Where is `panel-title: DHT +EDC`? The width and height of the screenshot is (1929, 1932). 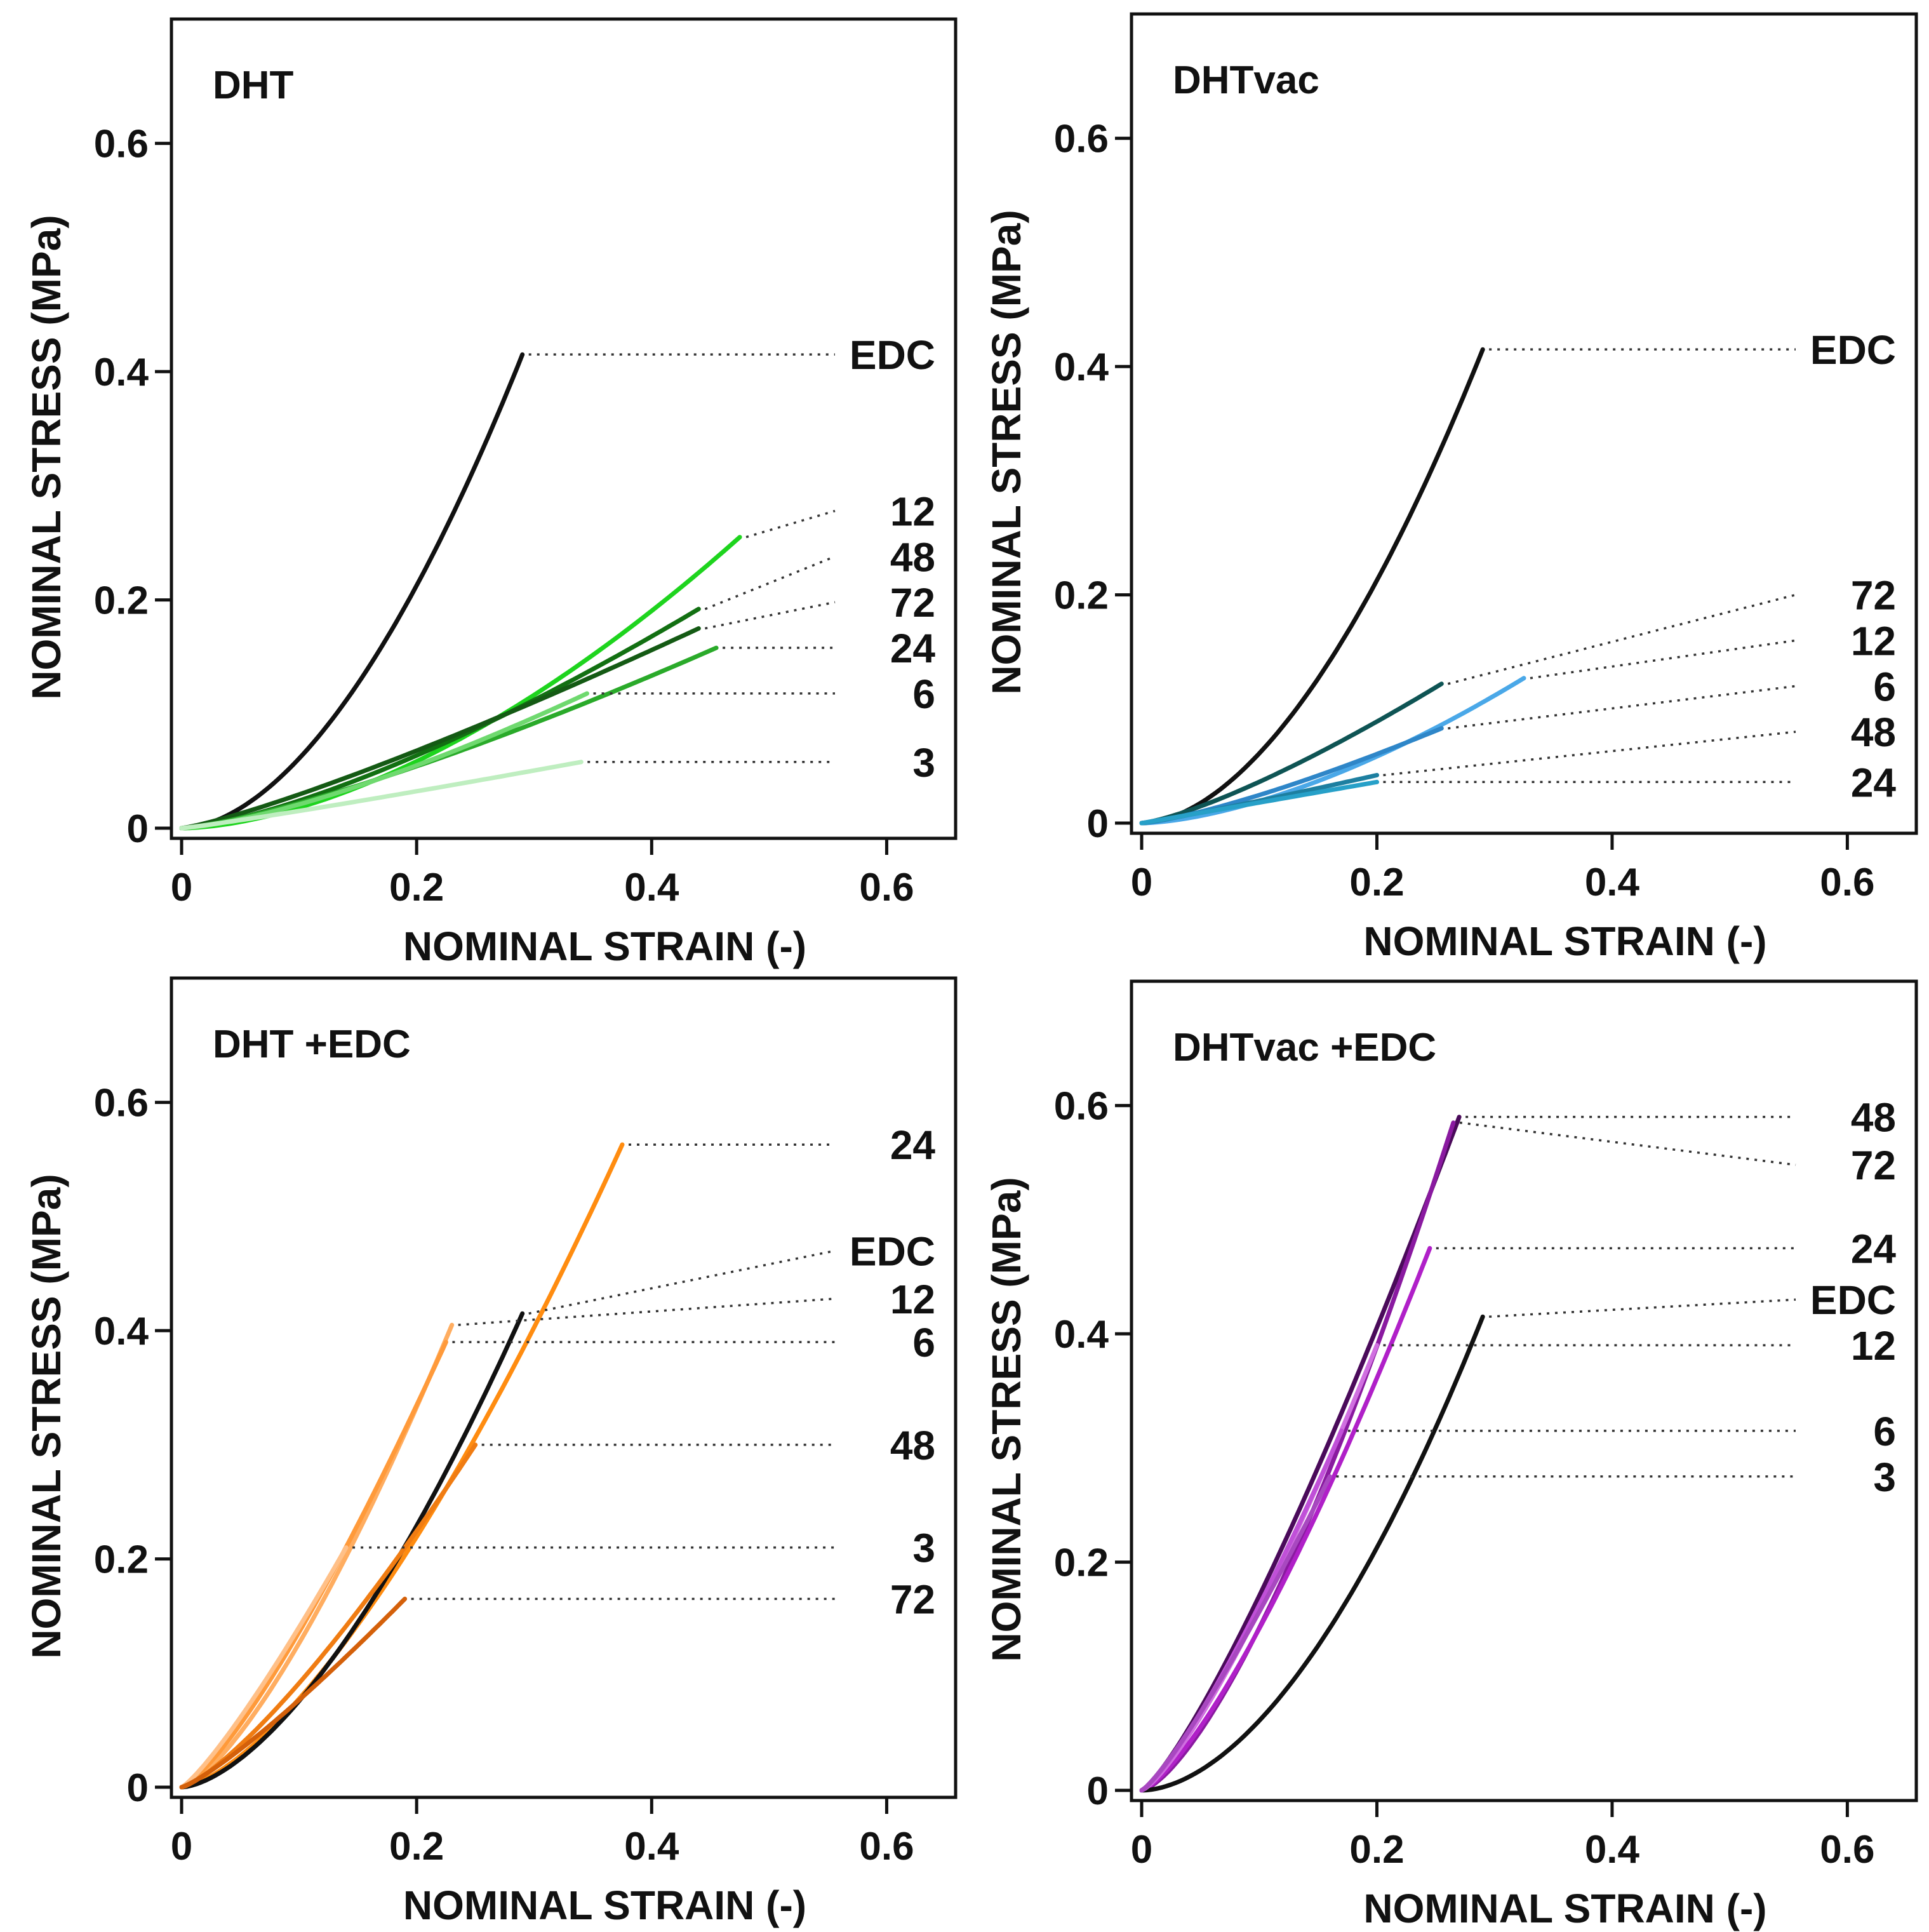 panel-title: DHT +EDC is located at coordinates (312, 1044).